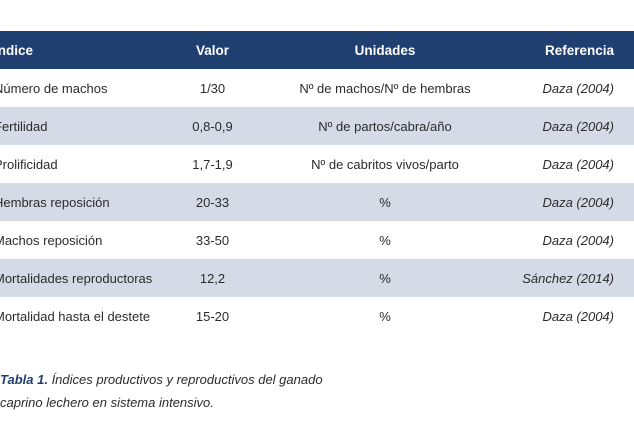 The width and height of the screenshot is (634, 433). Describe the element at coordinates (212, 202) in the screenshot. I see `cell-valor: 20-33` at that location.